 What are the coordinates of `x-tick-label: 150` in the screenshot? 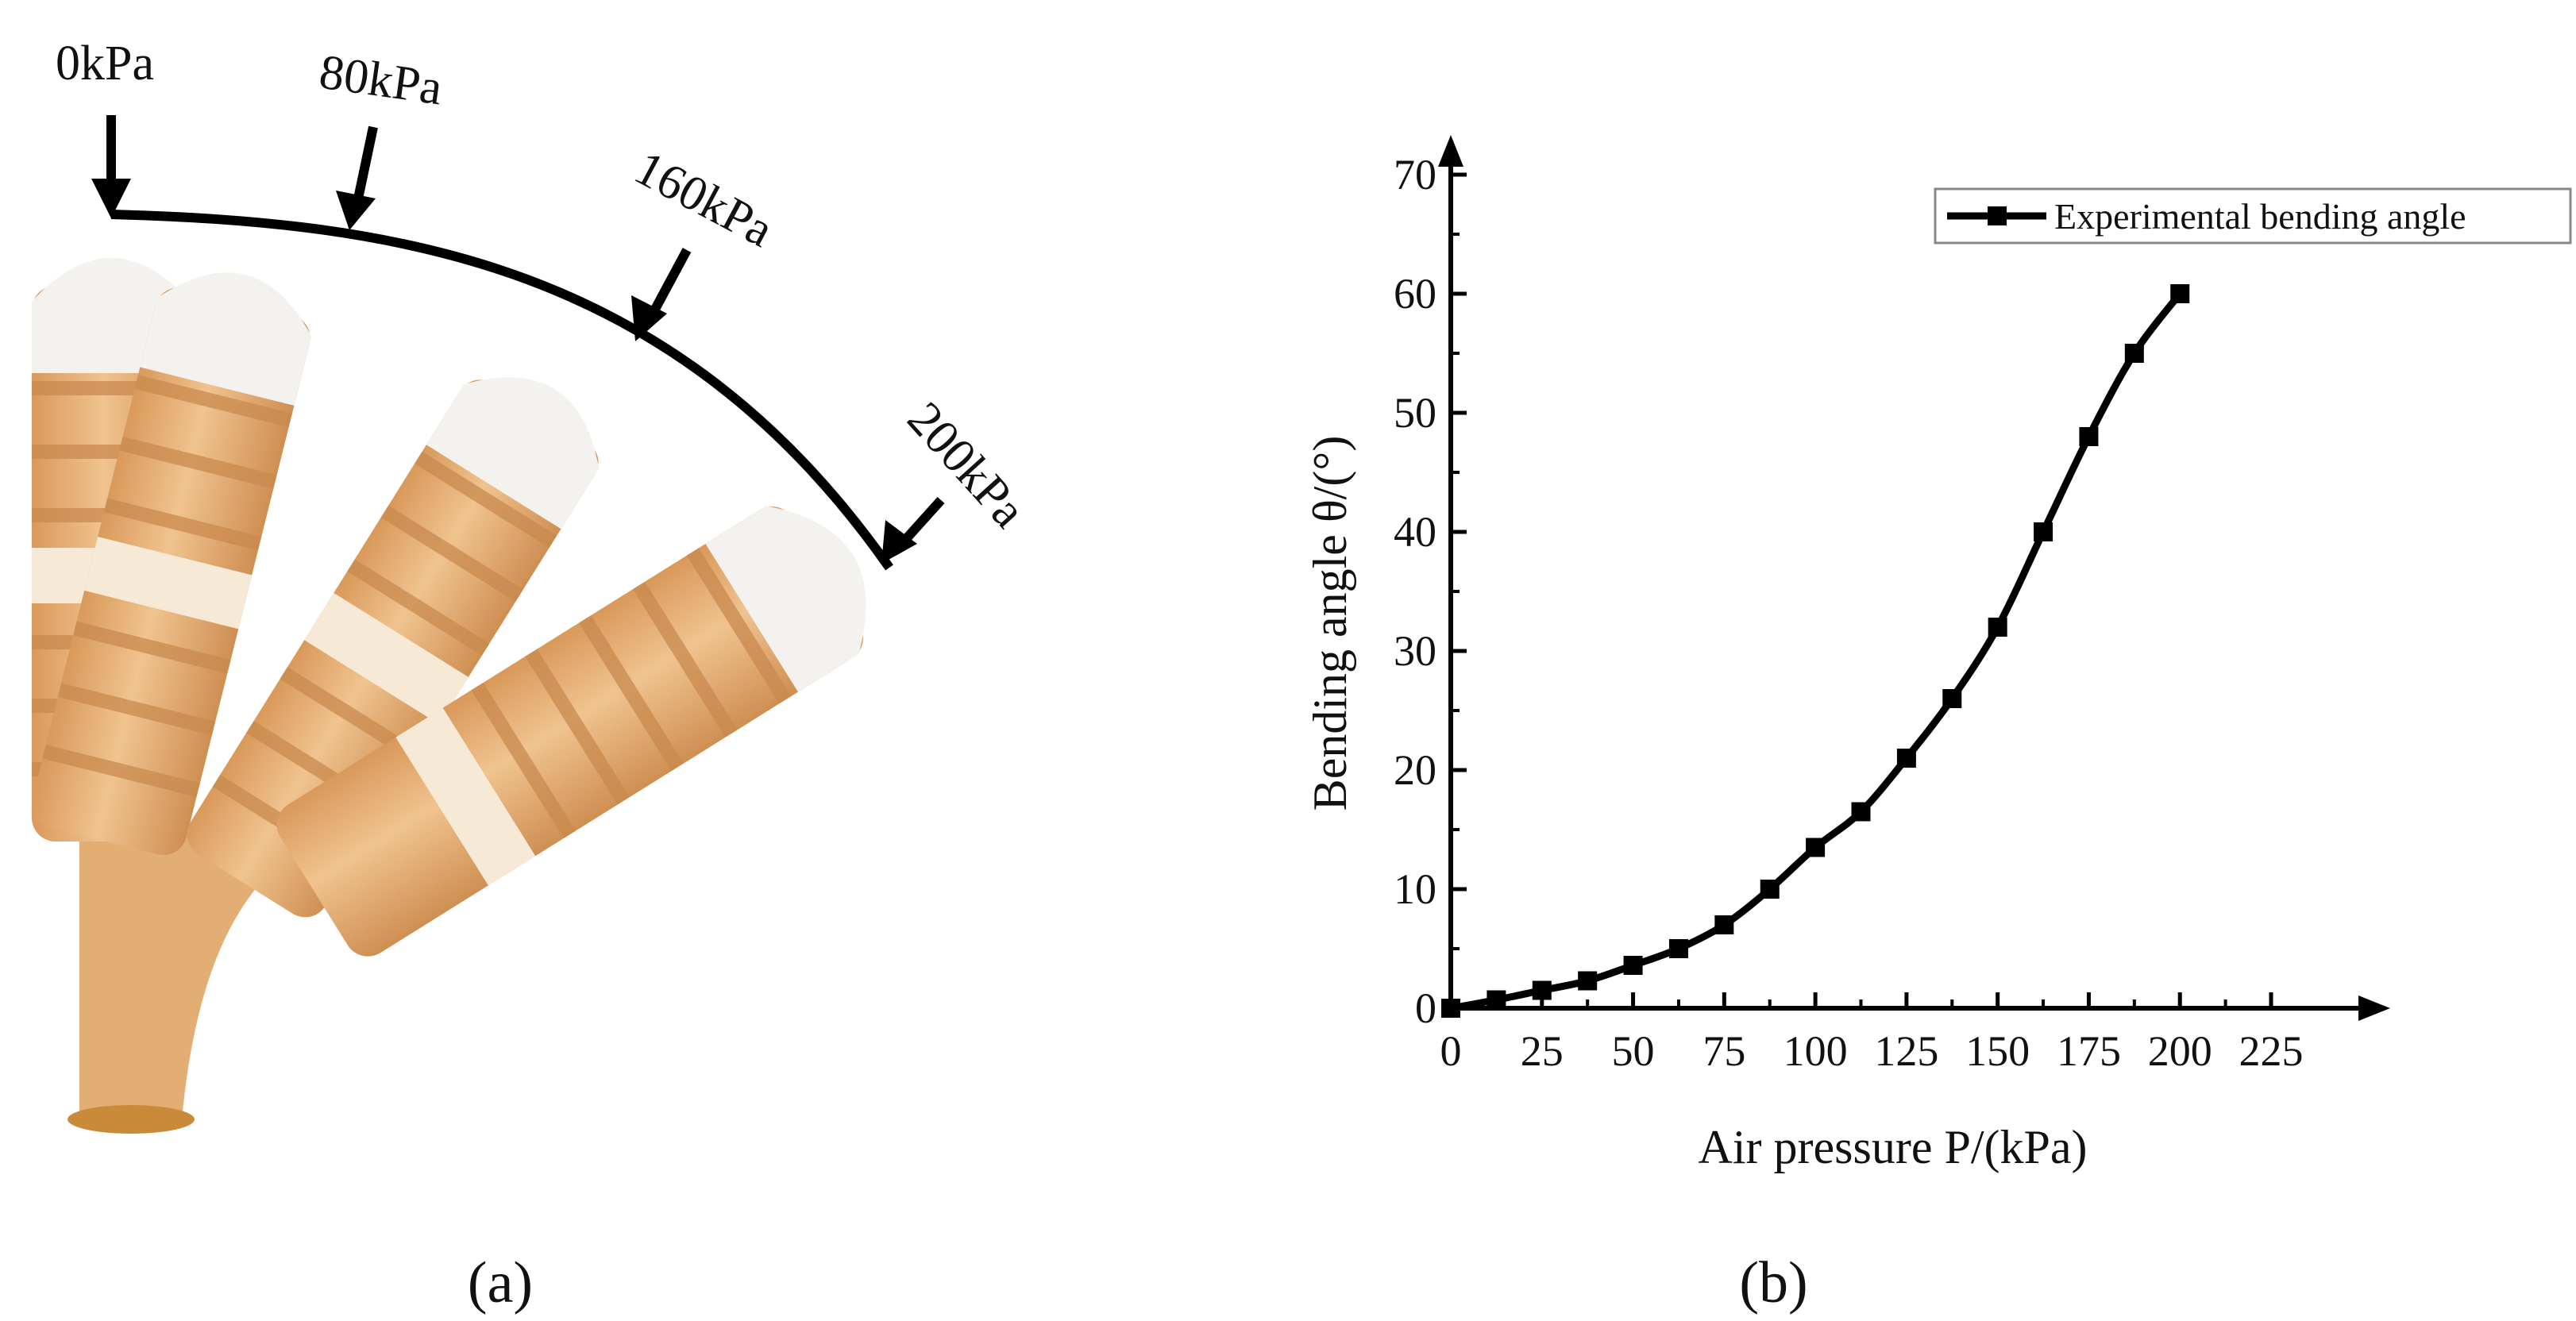 It's located at (1998, 1051).